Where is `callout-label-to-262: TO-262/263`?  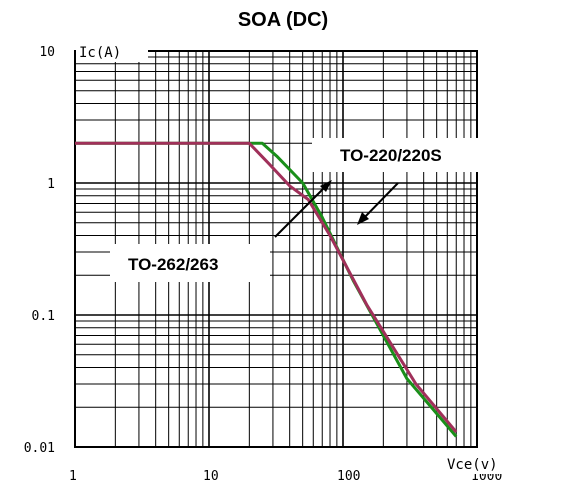 callout-label-to-262: TO-262/263 is located at coordinates (173, 264).